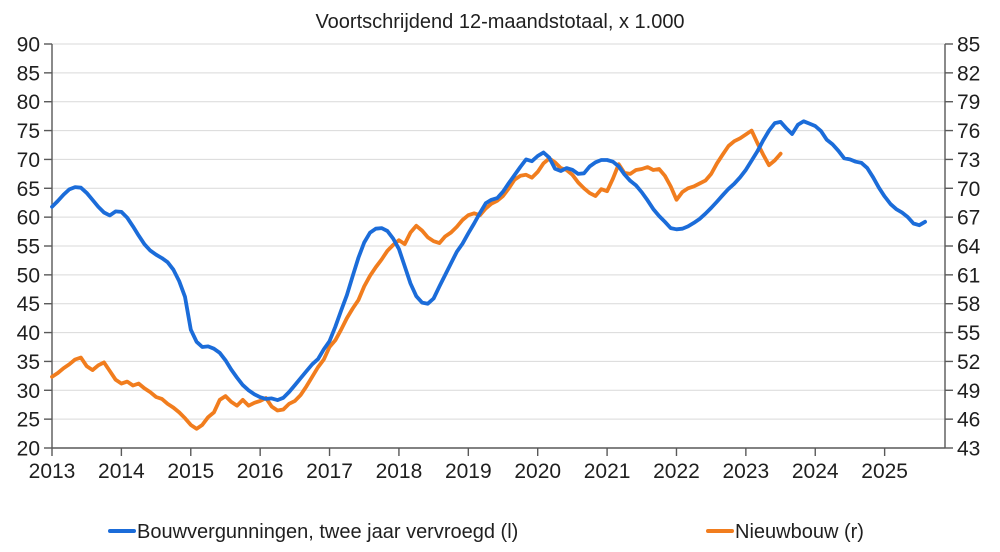 The image size is (1000, 552). I want to click on y-right-tick-label: 52, so click(968, 362).